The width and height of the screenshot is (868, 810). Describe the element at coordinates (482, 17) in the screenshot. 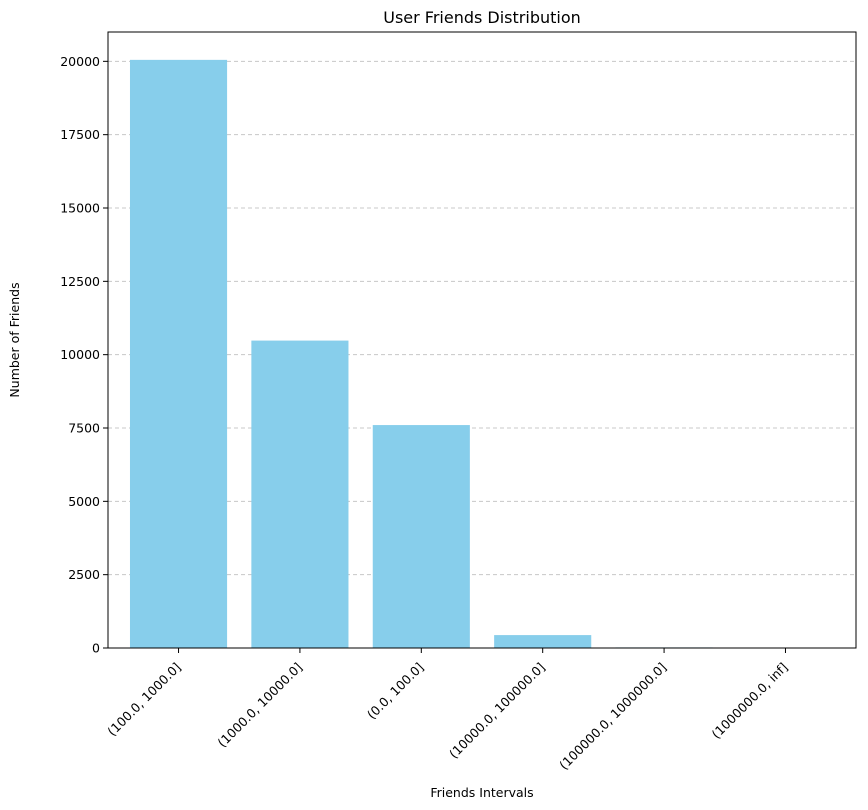

I see `chart-title: User Friends Distribution` at that location.